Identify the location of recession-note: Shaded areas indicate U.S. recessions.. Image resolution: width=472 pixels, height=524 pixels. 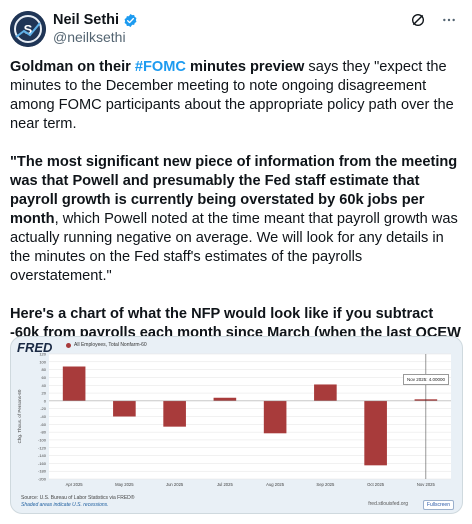
(65, 505).